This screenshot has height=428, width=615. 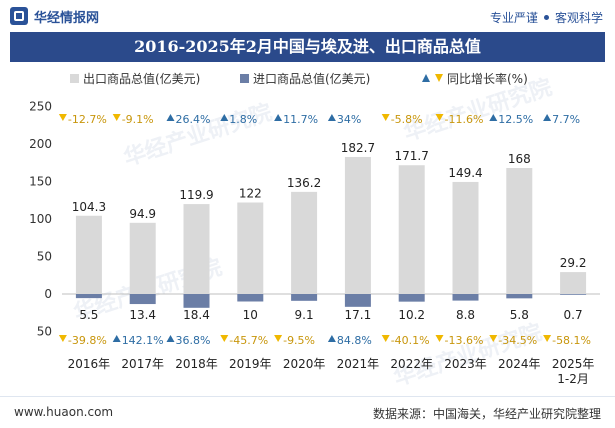 I want to click on x-tick-label-line: 2018年, so click(x=196, y=364).